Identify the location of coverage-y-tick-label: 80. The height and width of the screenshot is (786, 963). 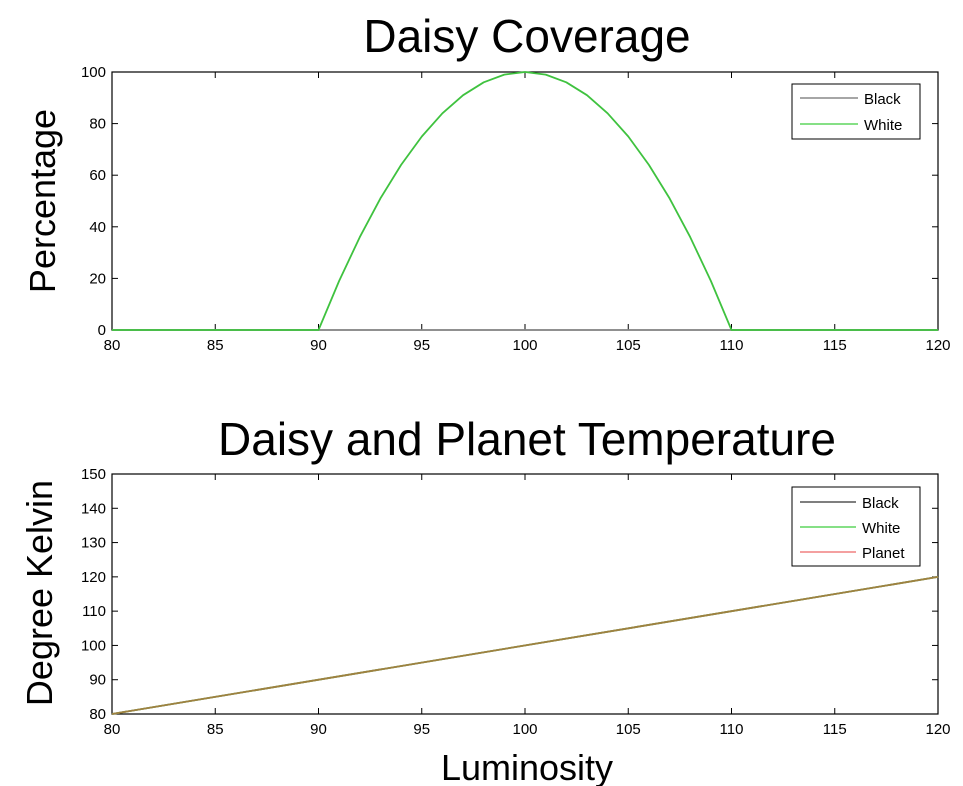
(97, 124).